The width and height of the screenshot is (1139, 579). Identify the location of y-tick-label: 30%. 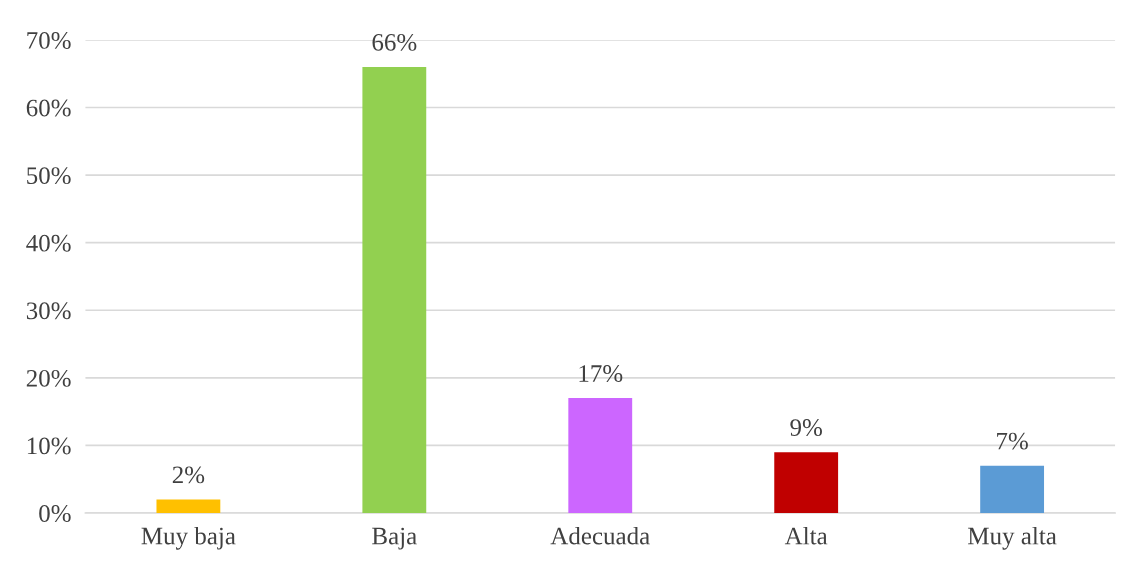
(48, 311).